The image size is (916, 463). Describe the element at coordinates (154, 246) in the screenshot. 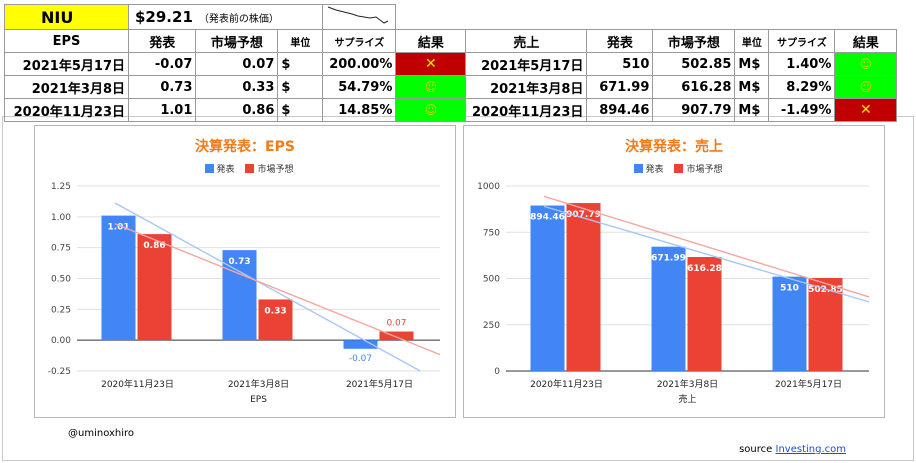

I see `data-label: 0.86` at that location.